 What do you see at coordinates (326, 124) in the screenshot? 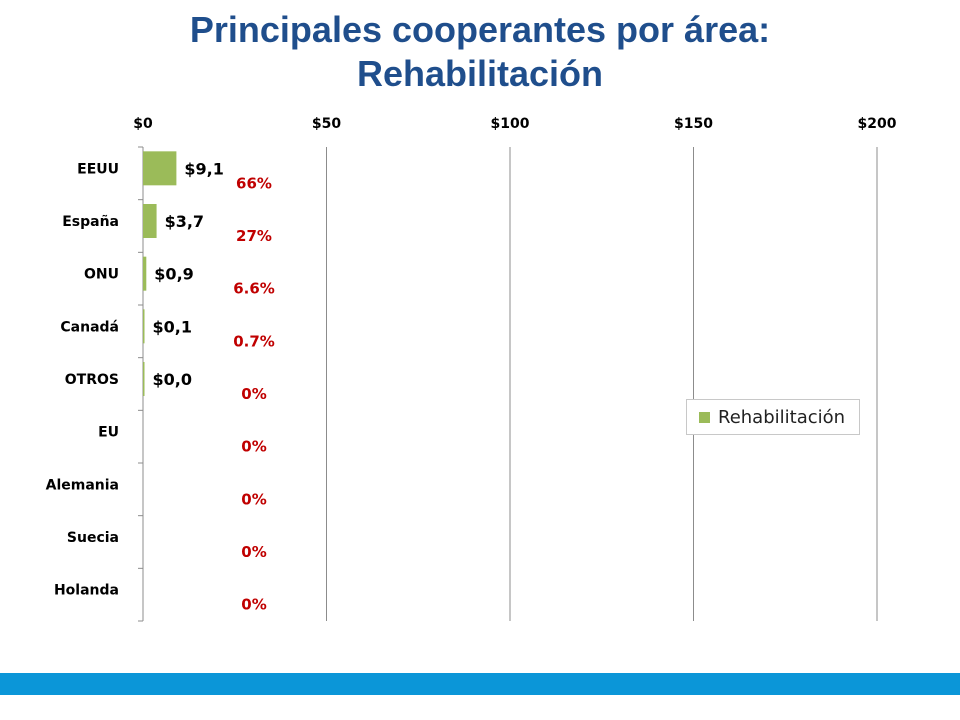
I see `x-tick-label: $50` at bounding box center [326, 124].